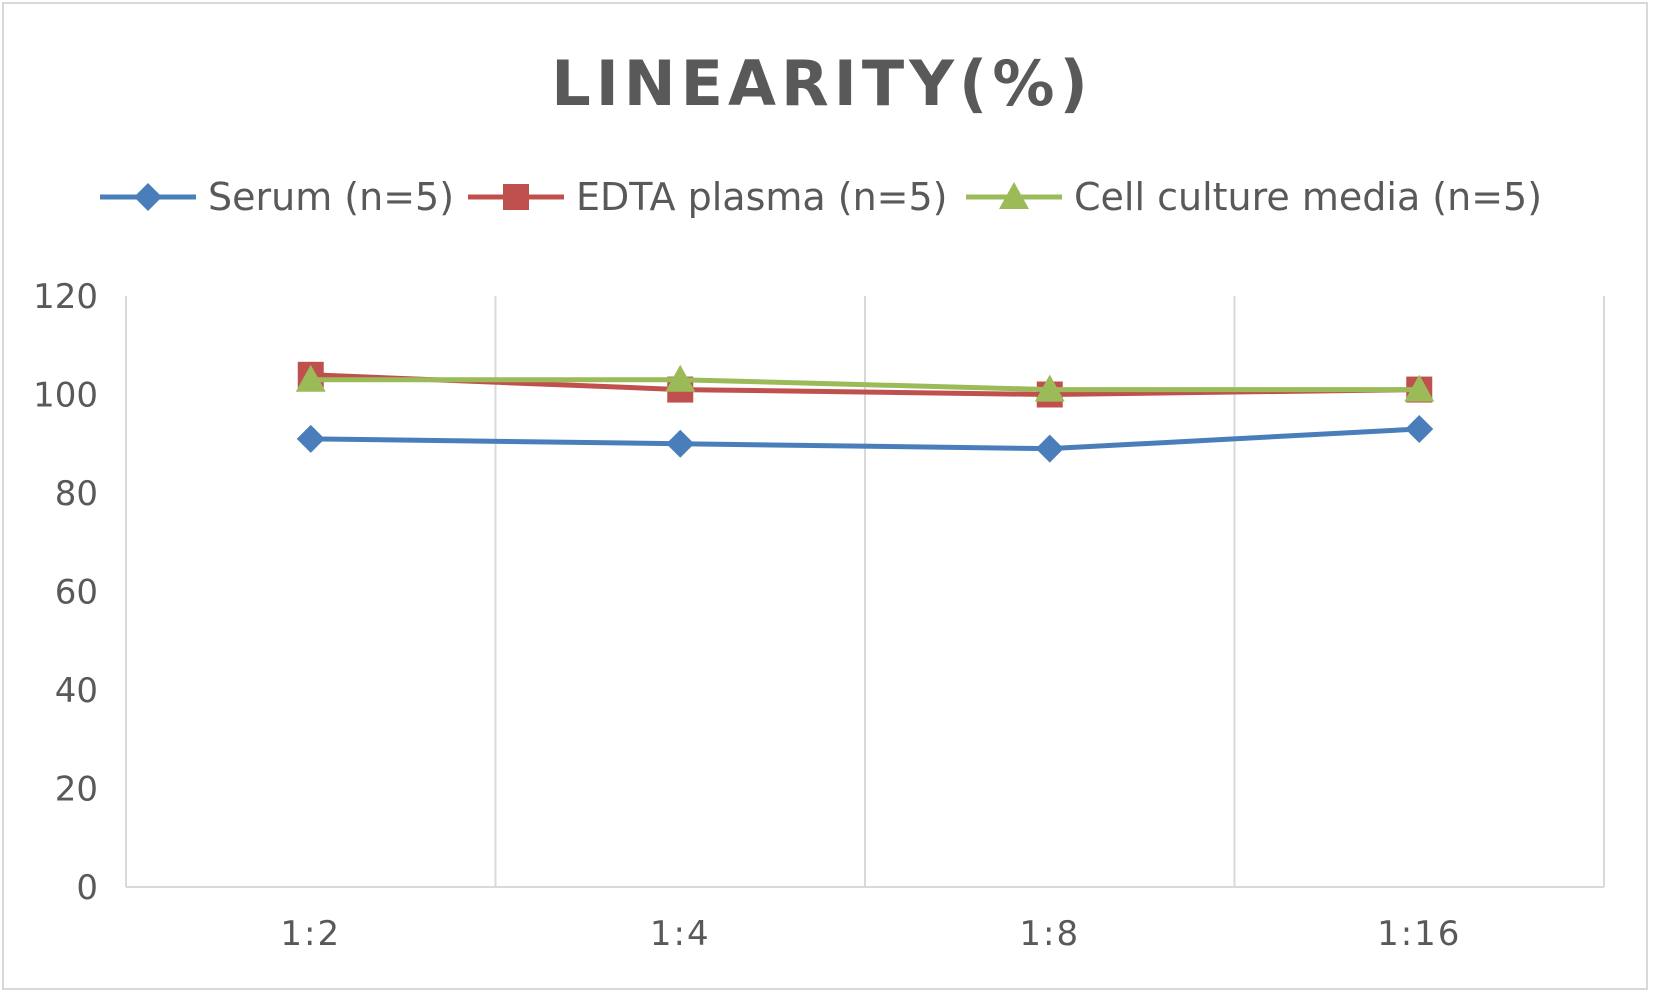 Image resolution: width=1654 pixels, height=994 pixels. I want to click on y-axis-ticks: 0 20 40 60 80 100 120, so click(65, 592).